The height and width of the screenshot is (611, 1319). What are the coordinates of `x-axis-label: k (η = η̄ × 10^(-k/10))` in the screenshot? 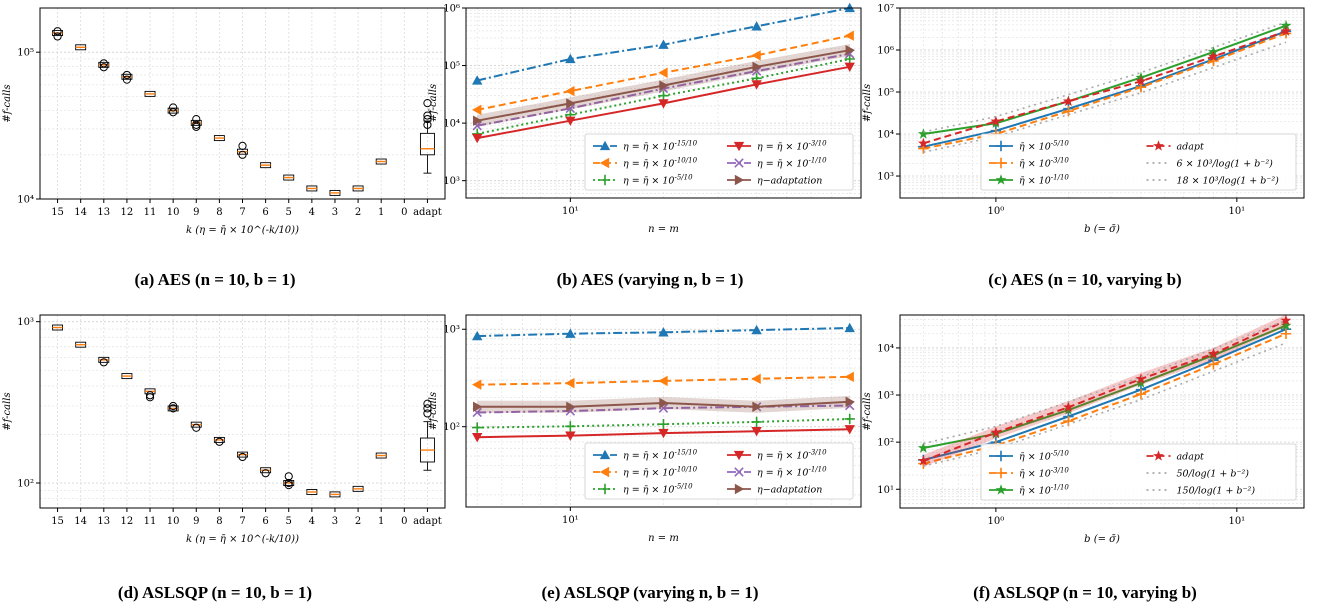 It's located at (242, 539).